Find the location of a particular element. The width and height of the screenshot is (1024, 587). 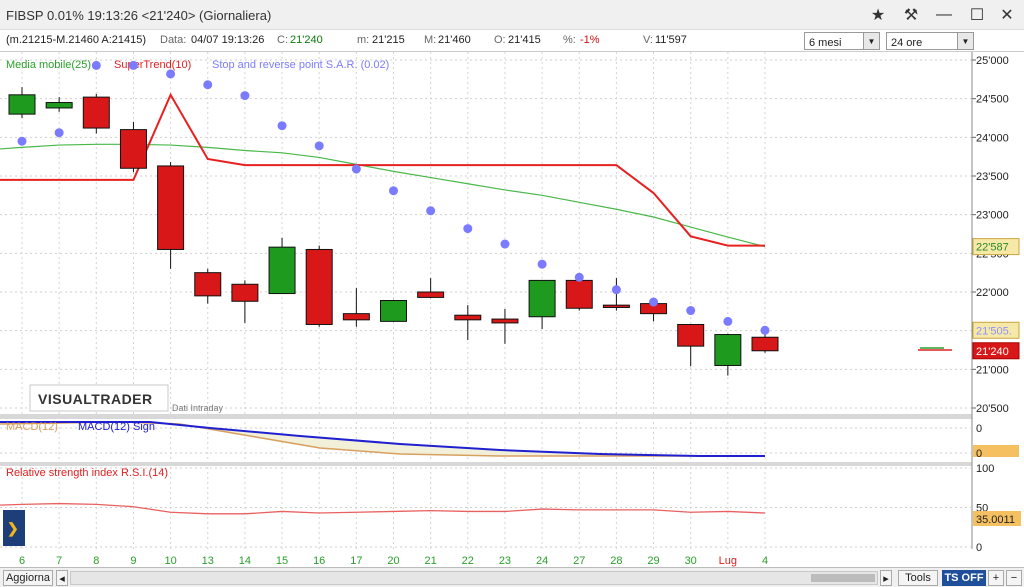

x-tick-label: 8 is located at coordinates (96, 561).